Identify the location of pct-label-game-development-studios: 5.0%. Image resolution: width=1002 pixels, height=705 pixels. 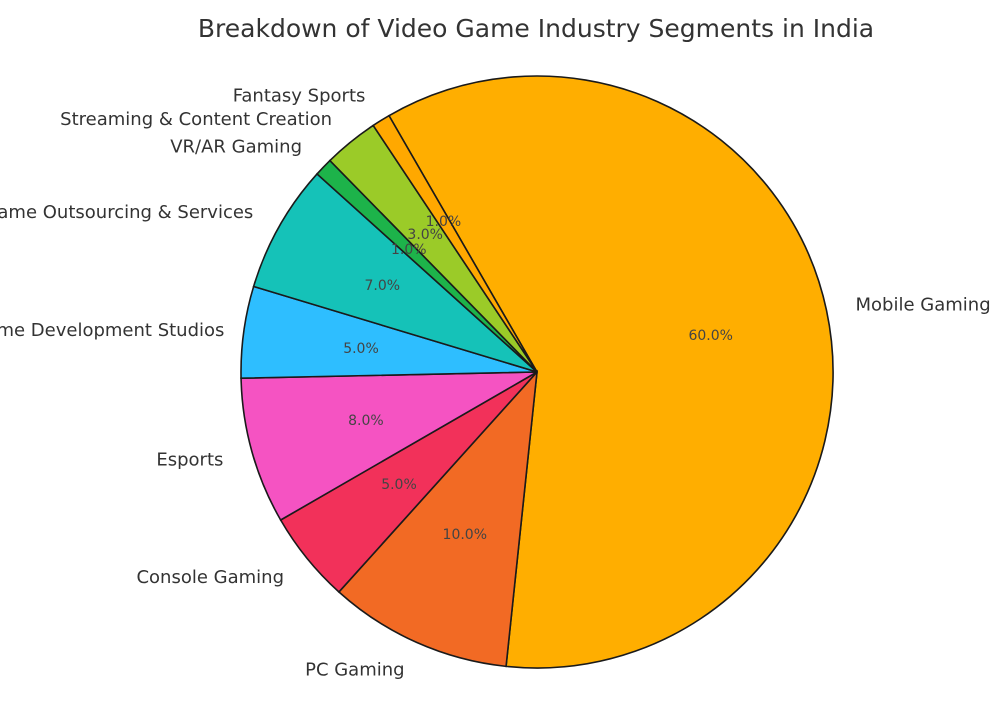
(361, 349).